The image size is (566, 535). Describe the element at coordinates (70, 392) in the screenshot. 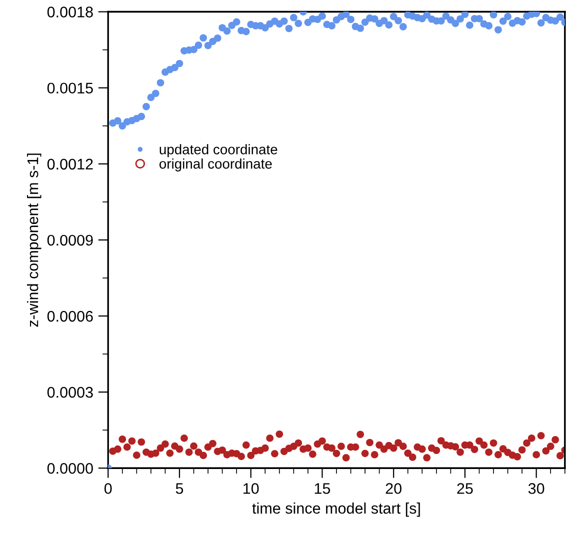

I see `y-tick-label: 0.0003` at that location.